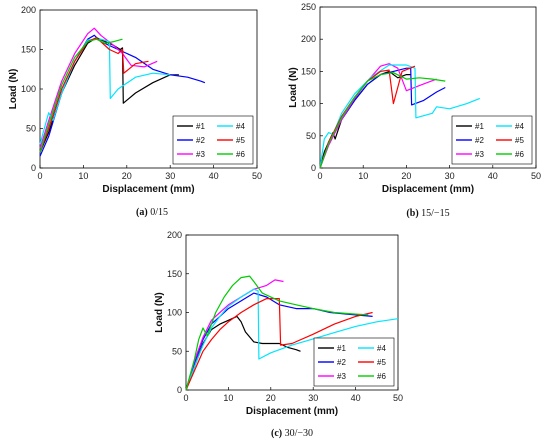 This screenshot has width=550, height=445. I want to click on panel-caption: (a) 0/15, so click(152, 212).